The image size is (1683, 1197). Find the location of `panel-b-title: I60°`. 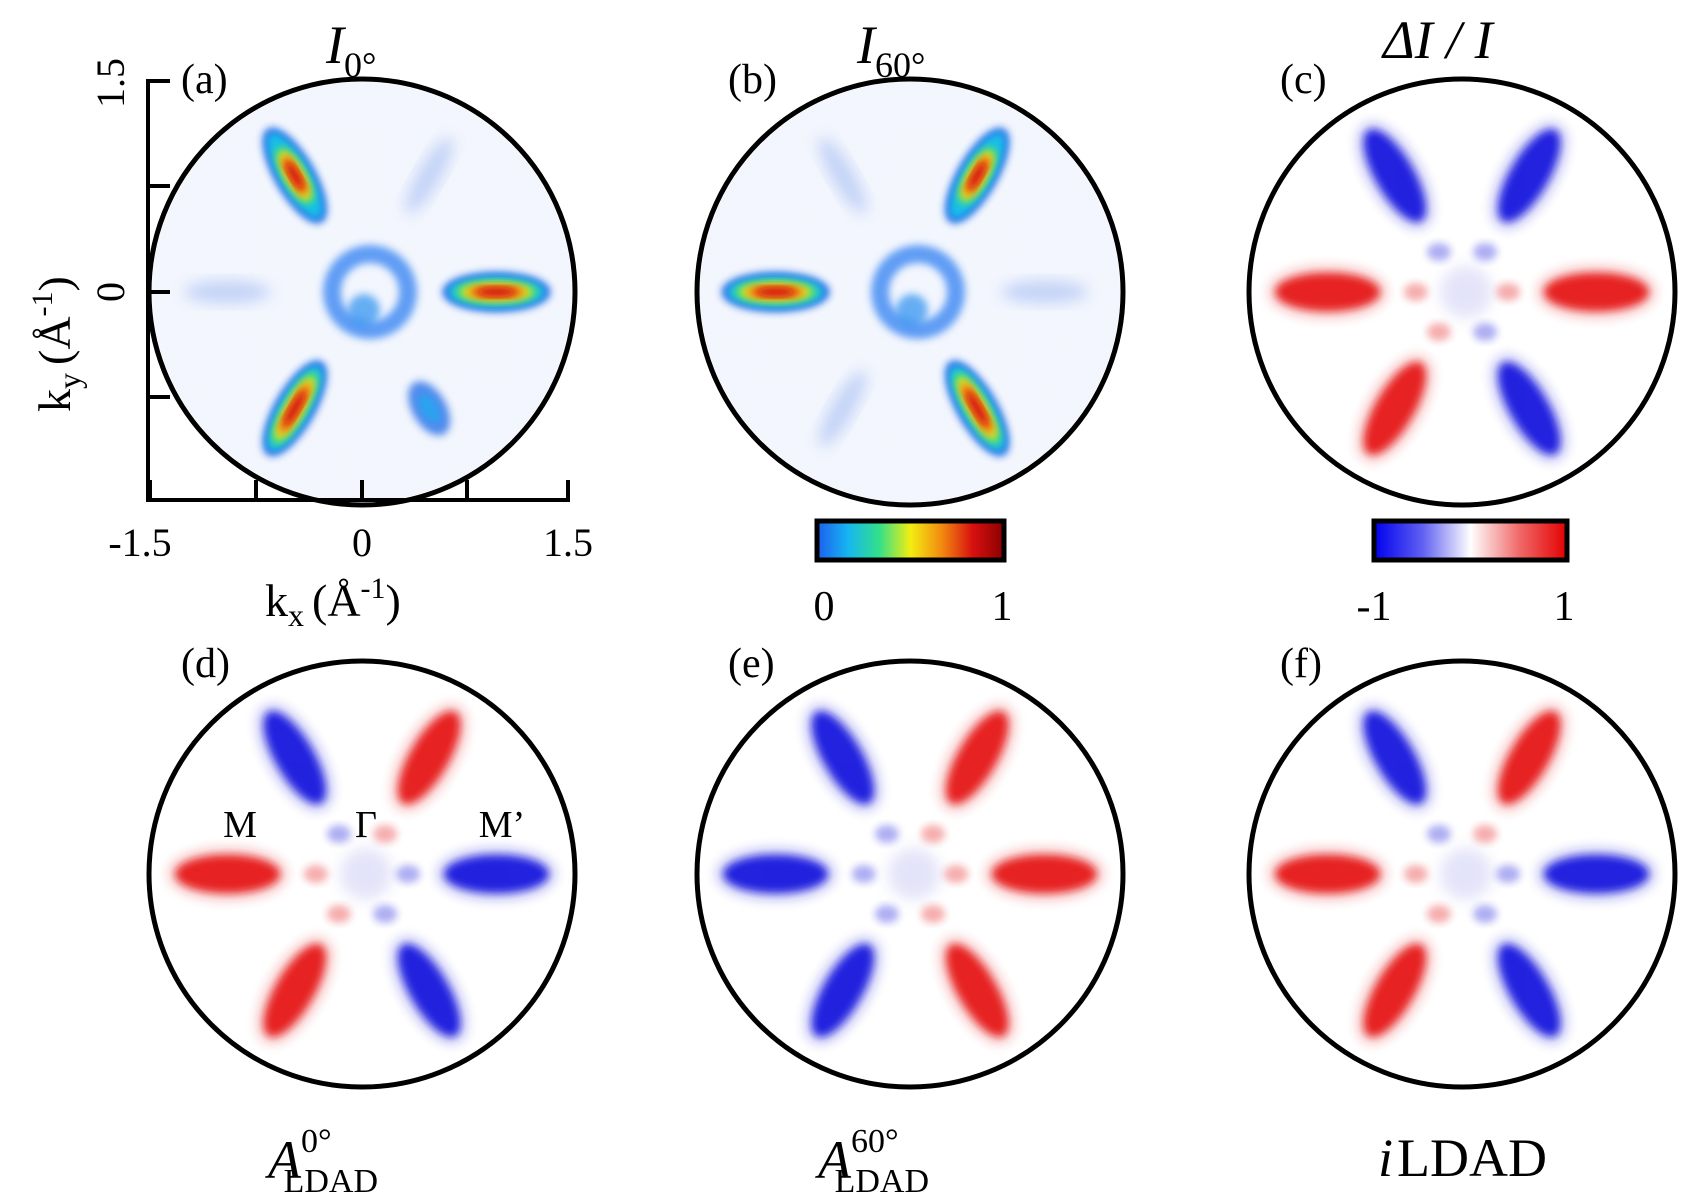

panel-b-title: I60° is located at coordinates (890, 50).